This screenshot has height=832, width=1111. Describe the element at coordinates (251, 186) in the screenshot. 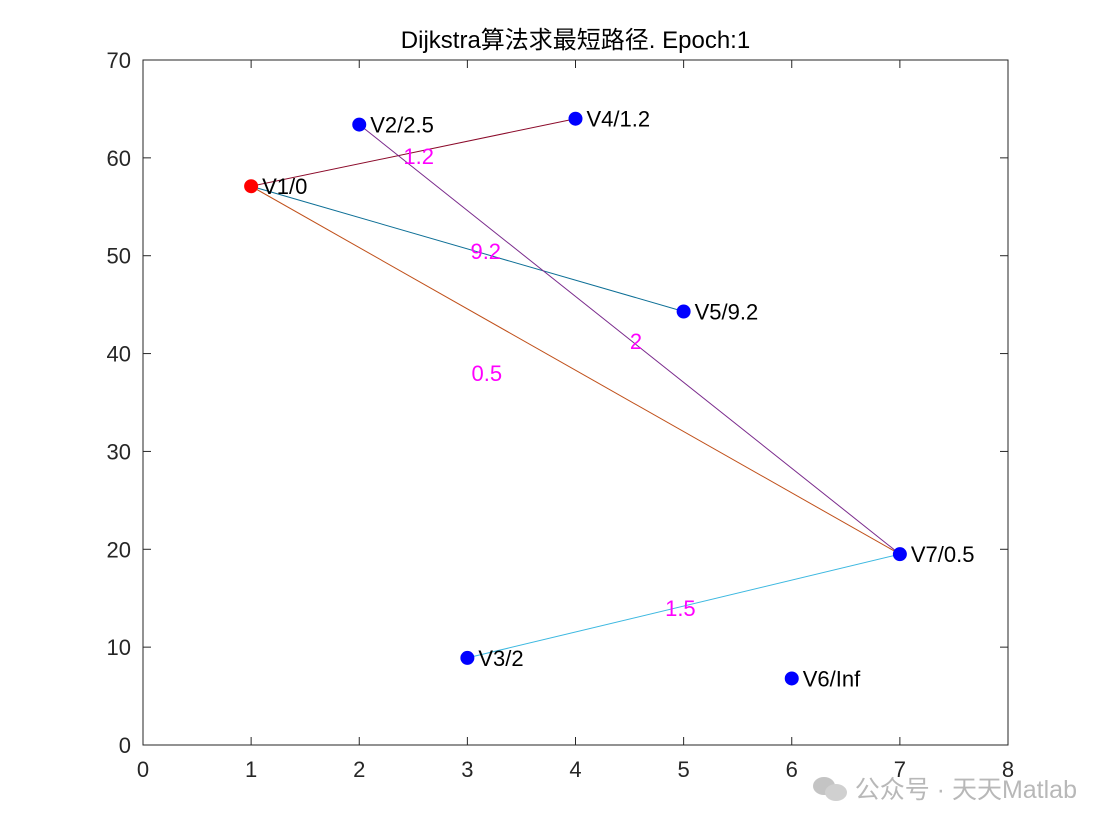

I see `node-v1` at that location.